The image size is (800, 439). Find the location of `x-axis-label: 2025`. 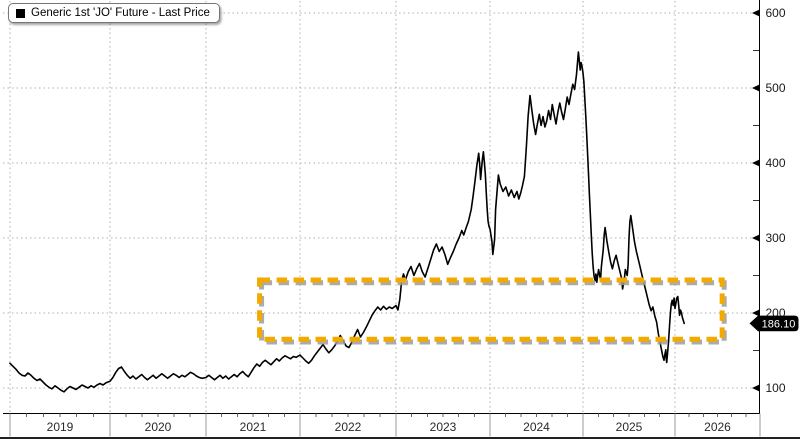

x-axis-label: 2025 is located at coordinates (629, 427).